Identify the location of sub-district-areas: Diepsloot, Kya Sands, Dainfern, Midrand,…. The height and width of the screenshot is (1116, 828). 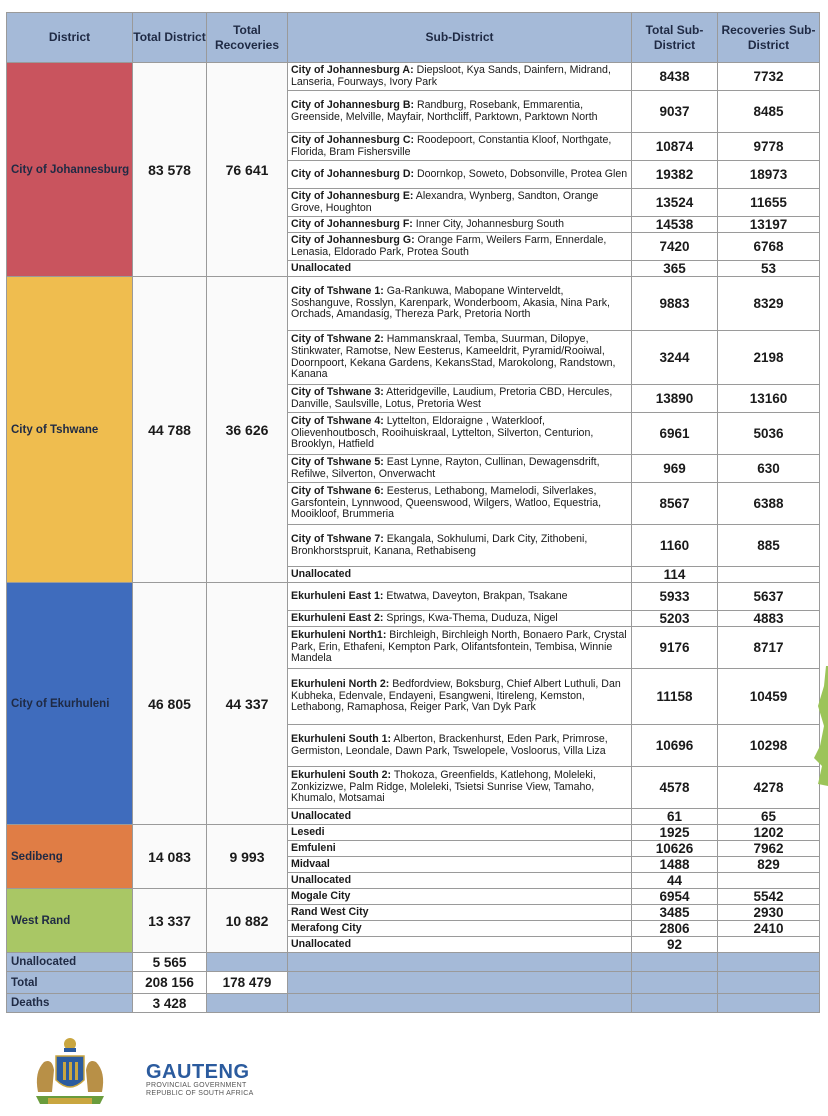
(451, 75).